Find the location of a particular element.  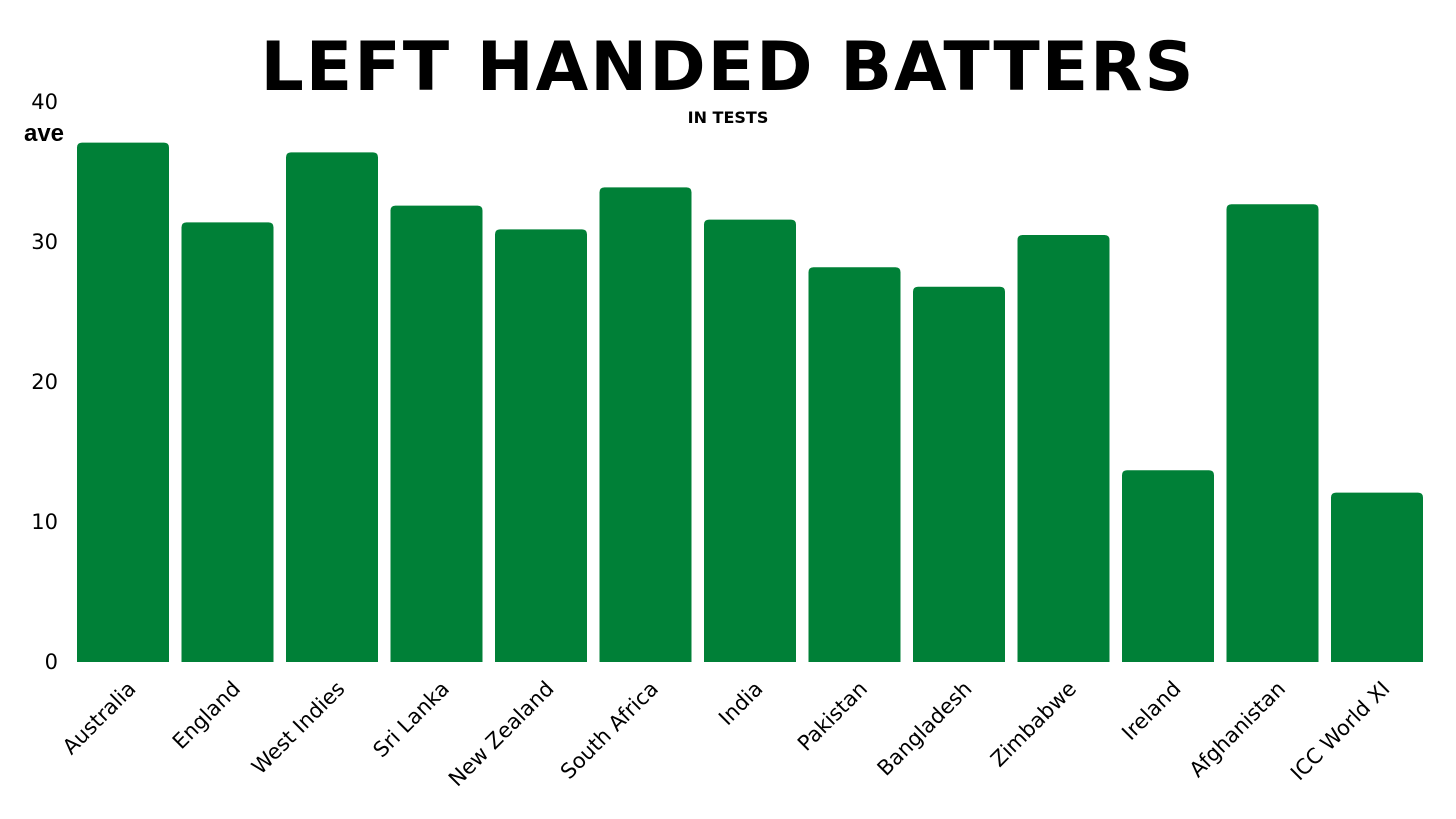

y-tick-label: 0 is located at coordinates (51, 662).